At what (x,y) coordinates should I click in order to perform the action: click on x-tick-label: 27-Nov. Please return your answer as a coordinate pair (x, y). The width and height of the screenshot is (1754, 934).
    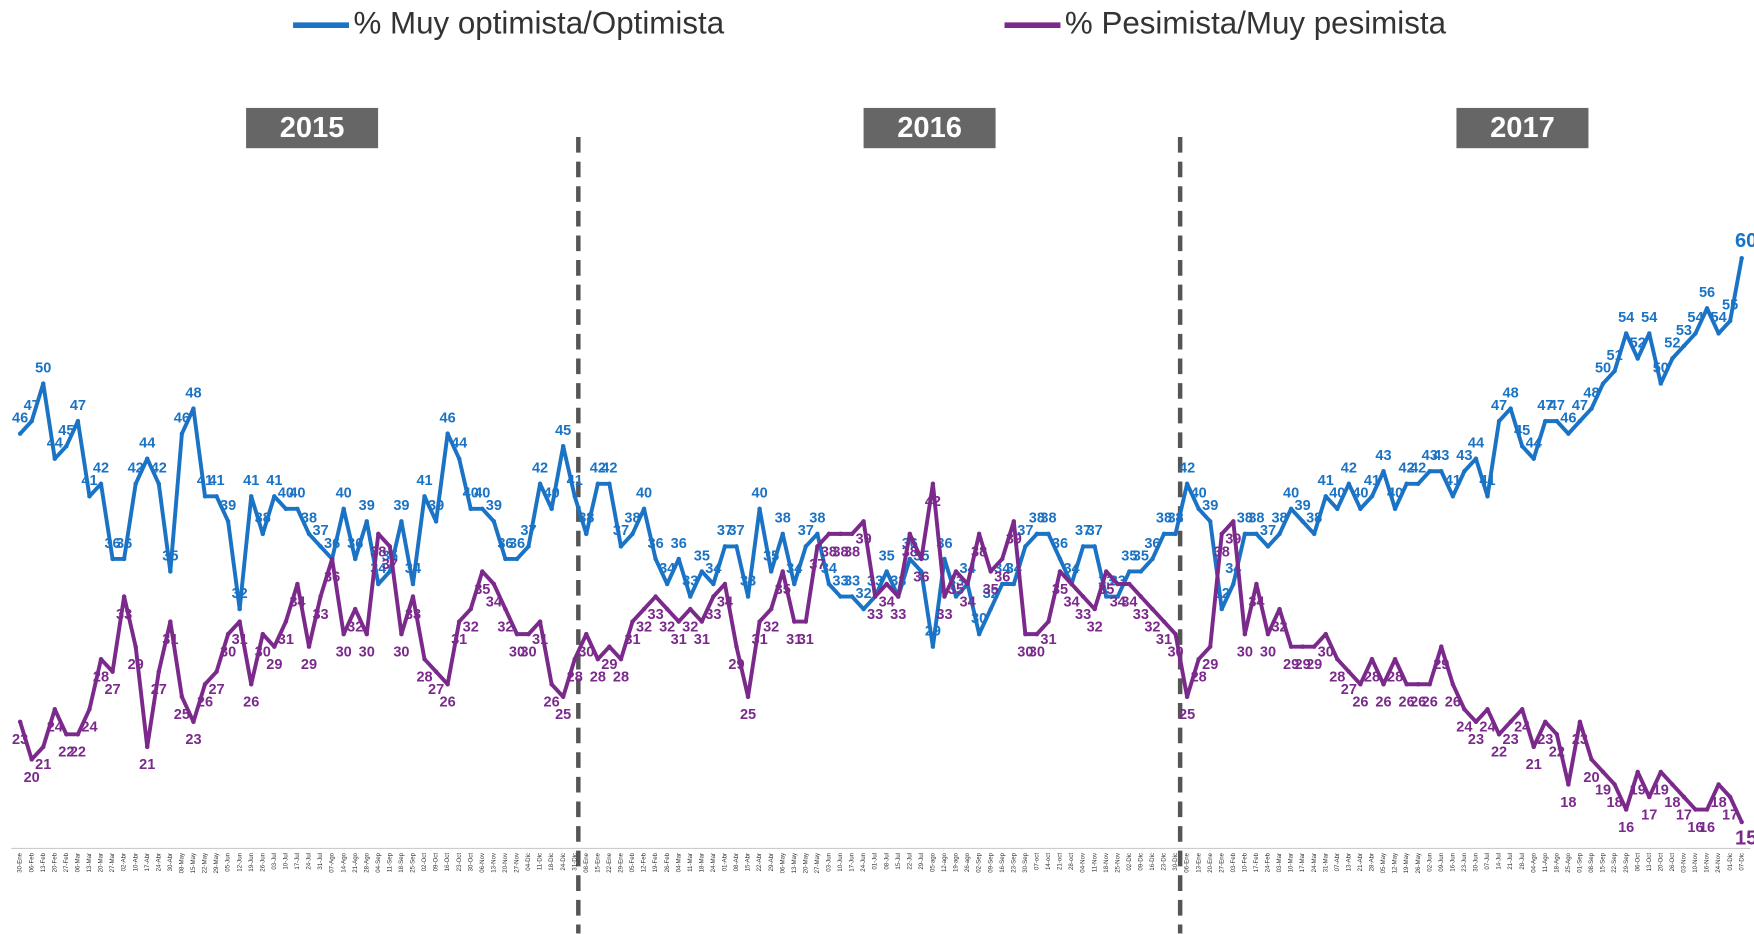
    Looking at the image, I should click on (517, 862).